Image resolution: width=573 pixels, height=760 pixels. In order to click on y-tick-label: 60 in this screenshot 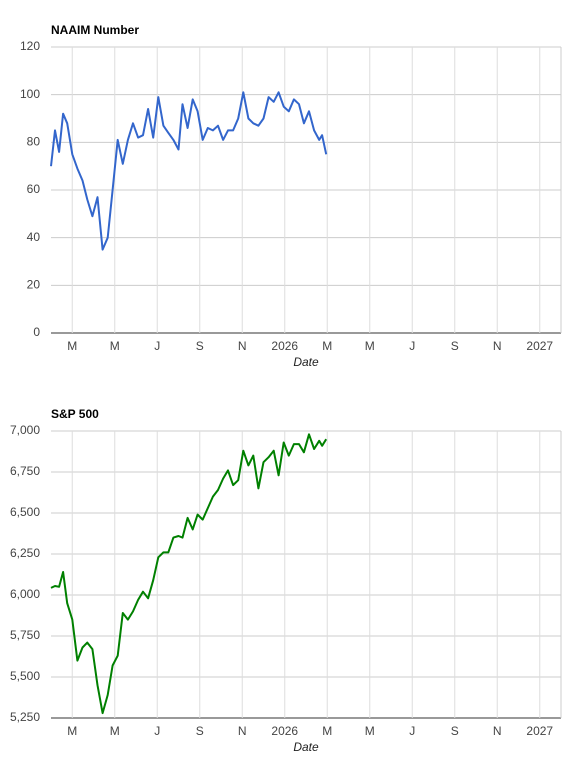, I will do `click(34, 189)`.